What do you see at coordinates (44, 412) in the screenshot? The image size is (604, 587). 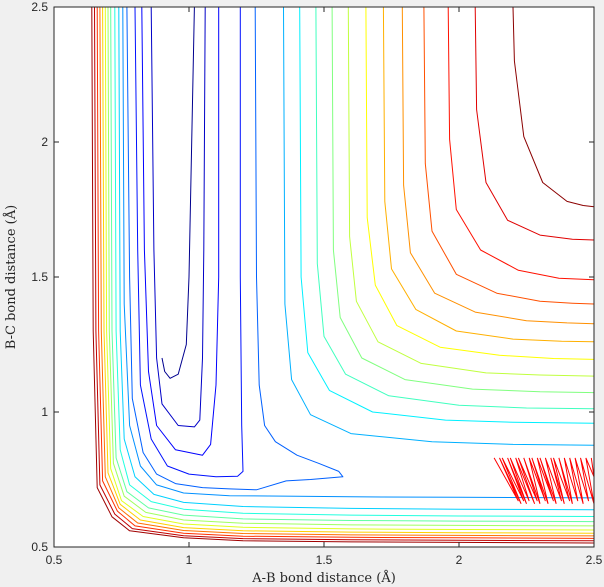 I see `y-tick-label: 1` at bounding box center [44, 412].